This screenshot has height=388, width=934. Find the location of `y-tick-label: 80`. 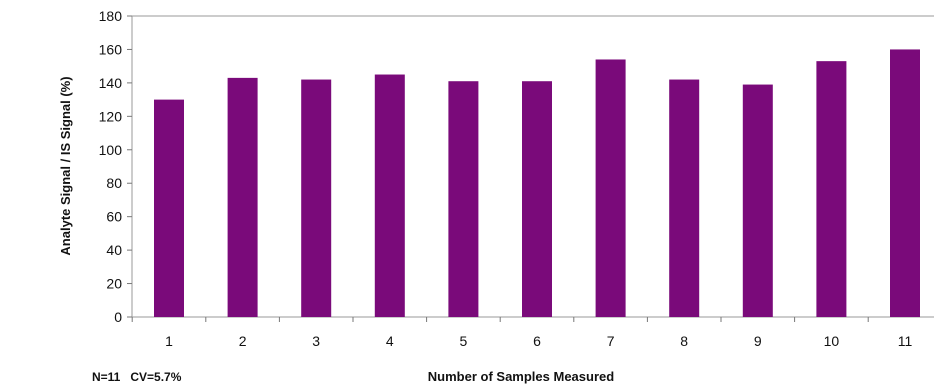

y-tick-label: 80 is located at coordinates (114, 183).